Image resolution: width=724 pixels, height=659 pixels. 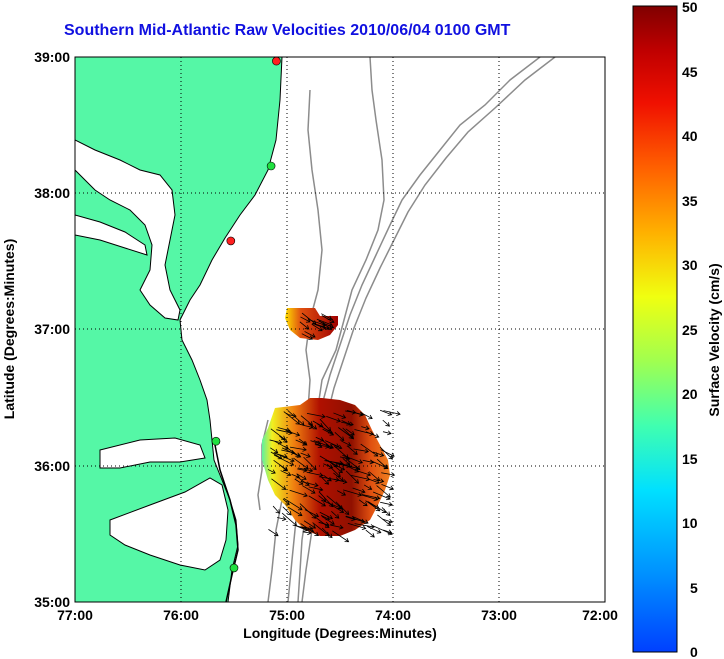 What do you see at coordinates (181, 615) in the screenshot?
I see `x-tick-label: 76:00` at bounding box center [181, 615].